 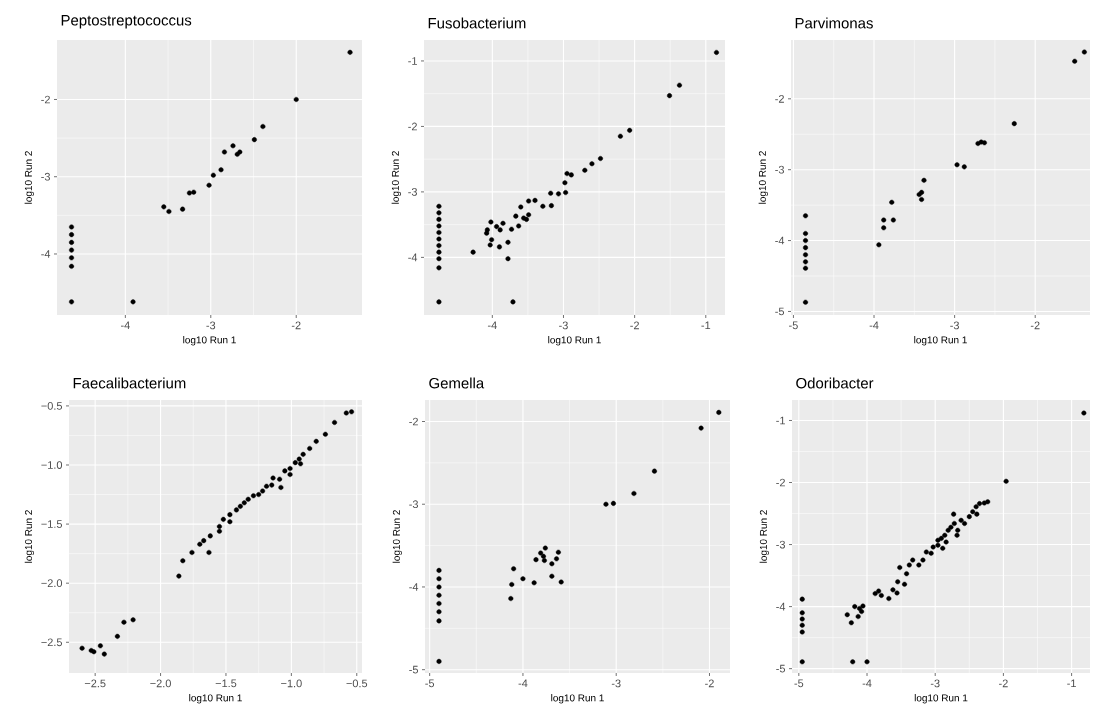 What do you see at coordinates (129, 383) in the screenshot?
I see `chart-title: Faecalibacterium` at bounding box center [129, 383].